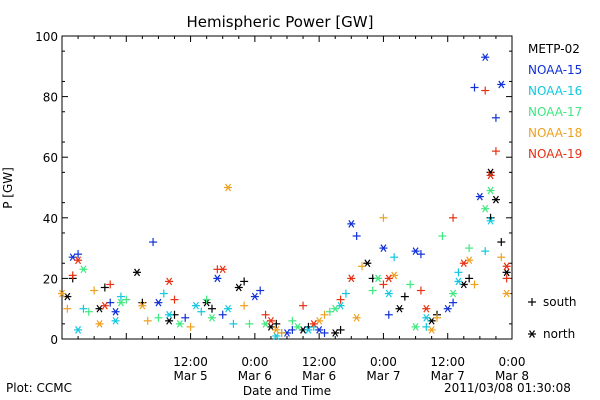 Image resolution: width=600 pixels, height=400 pixels. What do you see at coordinates (287, 391) in the screenshot?
I see `x-axis-label: Date and Time` at bounding box center [287, 391].